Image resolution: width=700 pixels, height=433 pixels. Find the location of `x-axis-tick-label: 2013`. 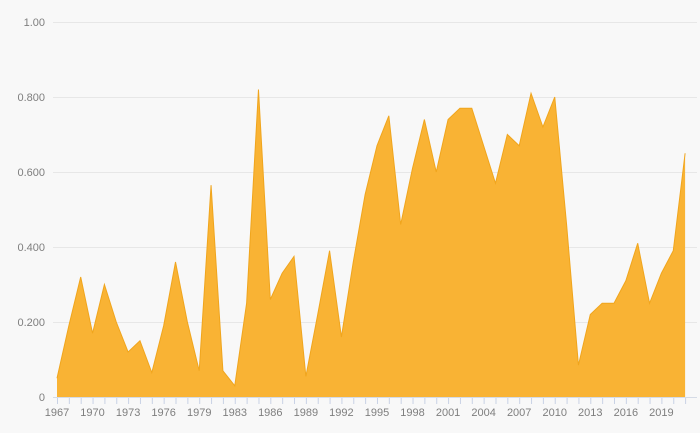

x-axis-tick-label: 2013 is located at coordinates (590, 413).